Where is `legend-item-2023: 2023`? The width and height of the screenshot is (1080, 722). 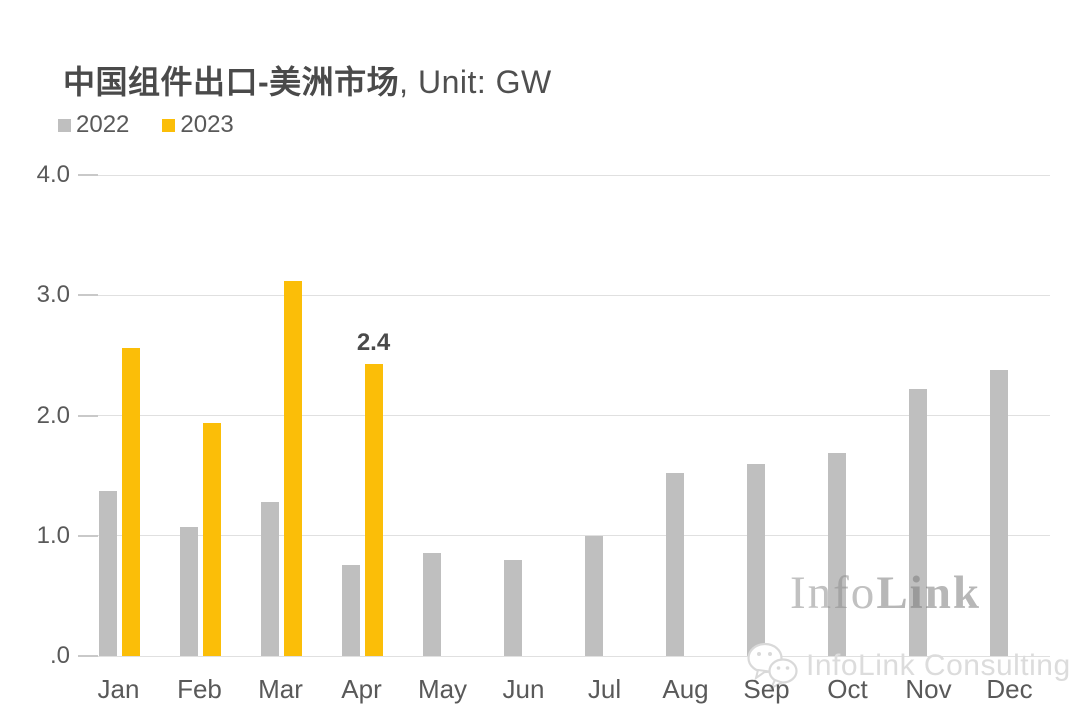
legend-item-2023: 2023 is located at coordinates (198, 125).